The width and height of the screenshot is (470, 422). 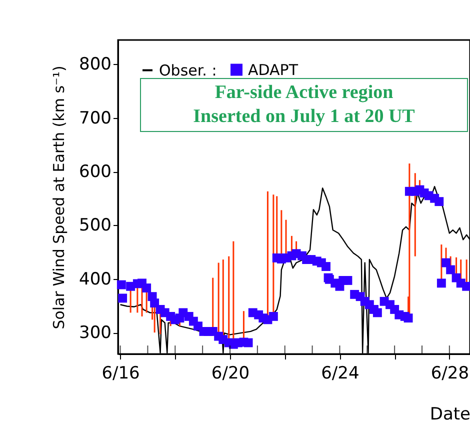 I want to click on y-tick-label: 800, so click(x=95, y=64).